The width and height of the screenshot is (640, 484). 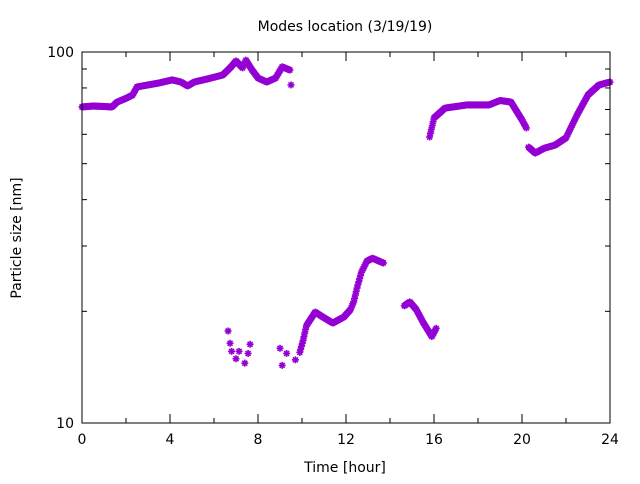 I want to click on x-tick-label: 4, so click(x=170, y=440).